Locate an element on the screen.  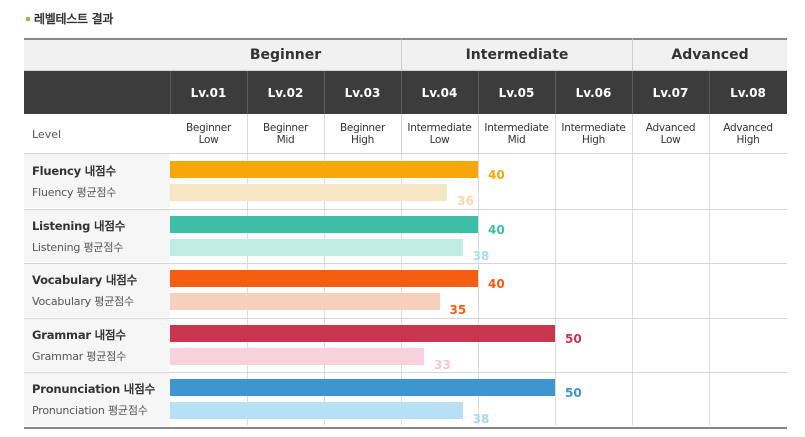
level-header-row is located at coordinates (405, 92).